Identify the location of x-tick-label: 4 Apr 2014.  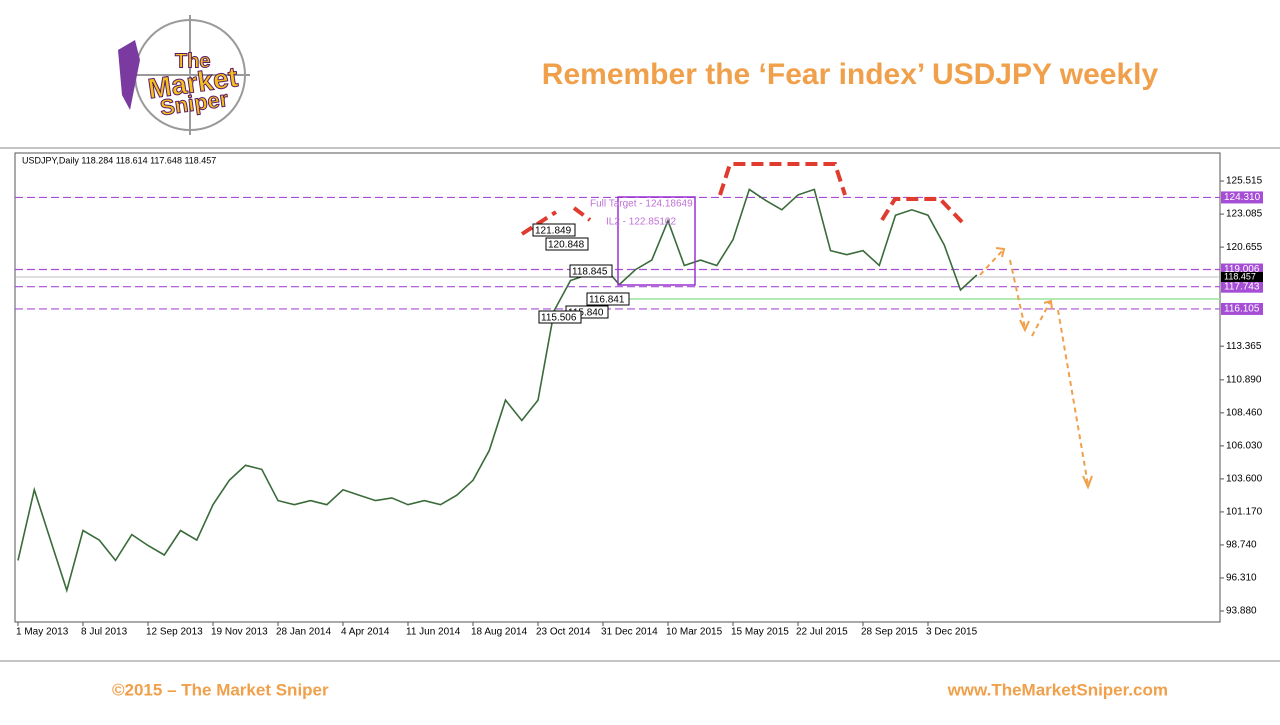
(365, 632).